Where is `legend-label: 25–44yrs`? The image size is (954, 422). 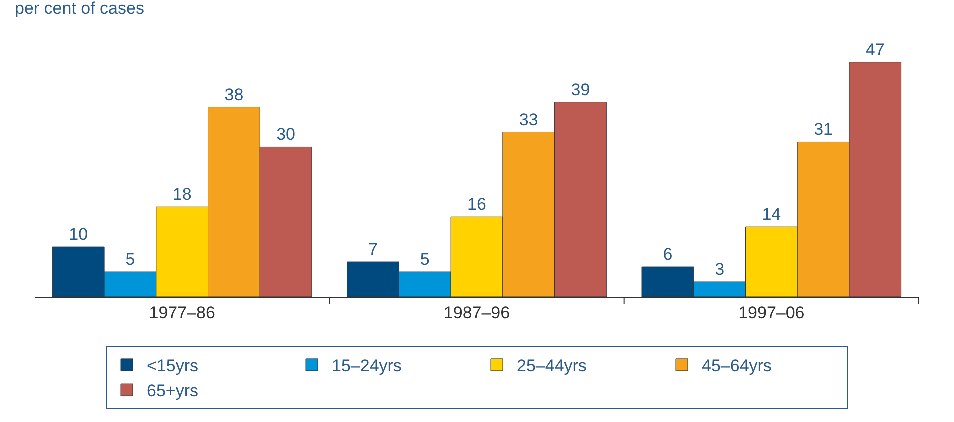 legend-label: 25–44yrs is located at coordinates (552, 366).